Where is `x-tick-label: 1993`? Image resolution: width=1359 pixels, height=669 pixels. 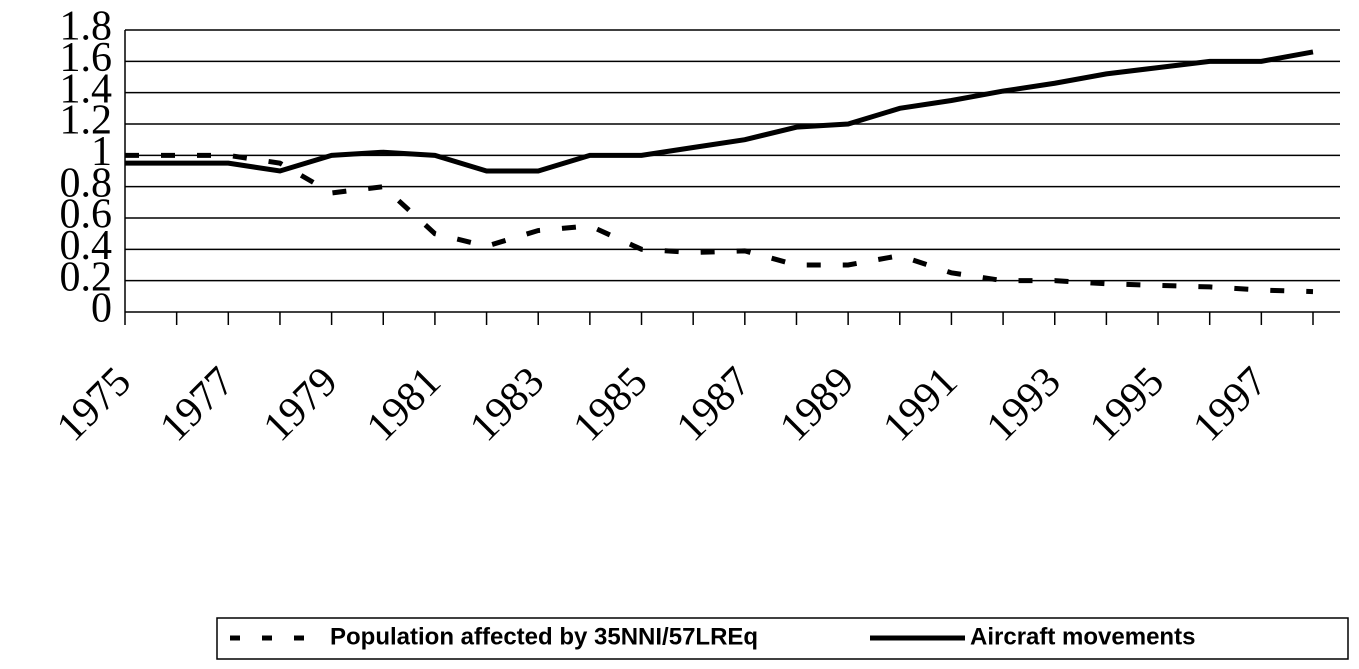 x-tick-label: 1993 is located at coordinates (1024, 405).